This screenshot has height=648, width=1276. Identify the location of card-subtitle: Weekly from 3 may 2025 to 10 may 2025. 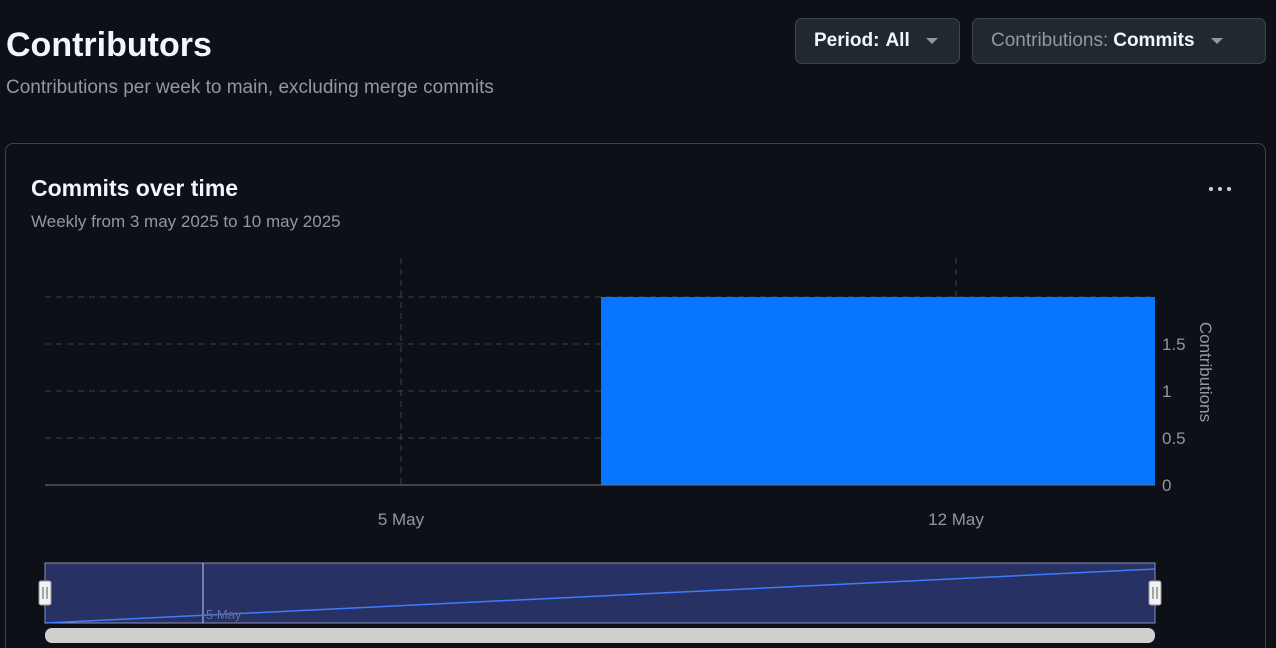
(186, 221).